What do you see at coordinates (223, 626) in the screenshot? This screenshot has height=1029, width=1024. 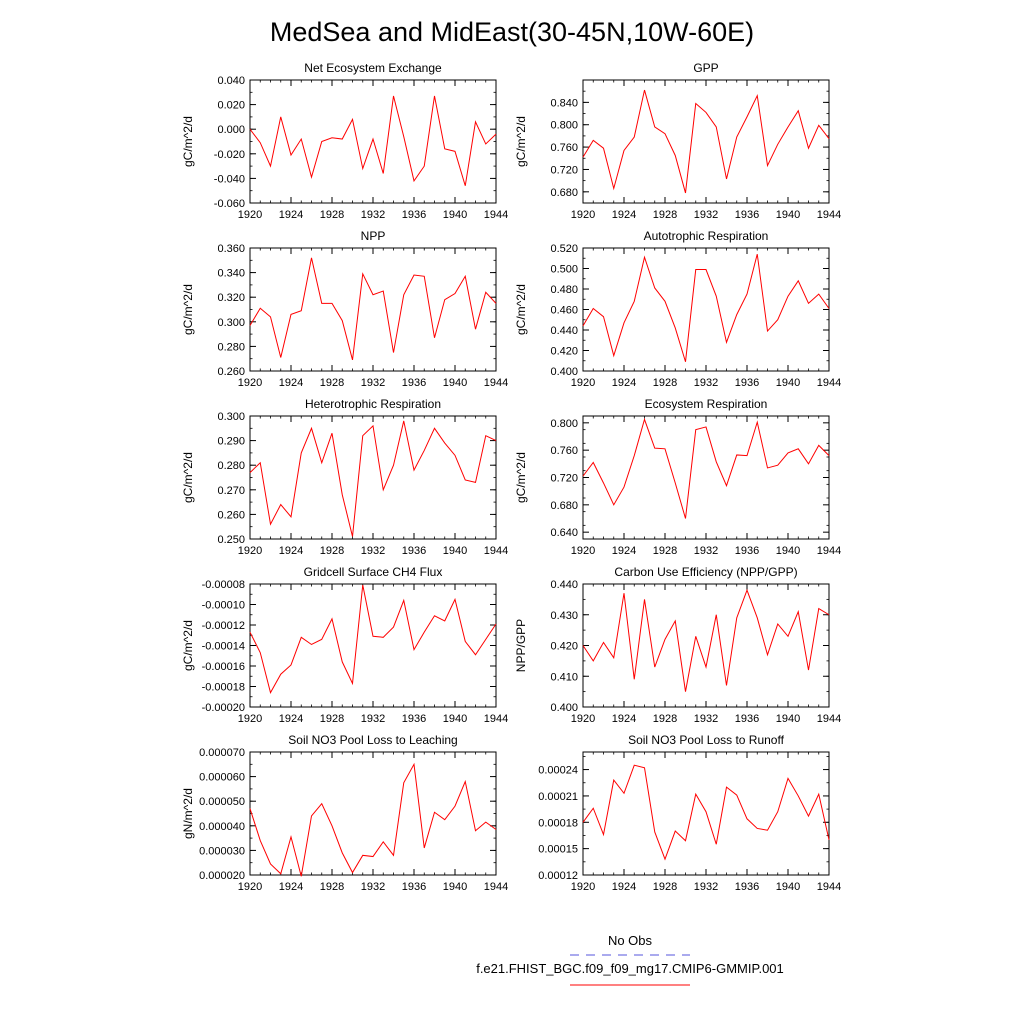 I see `y-tick-label: -0.00012` at bounding box center [223, 626].